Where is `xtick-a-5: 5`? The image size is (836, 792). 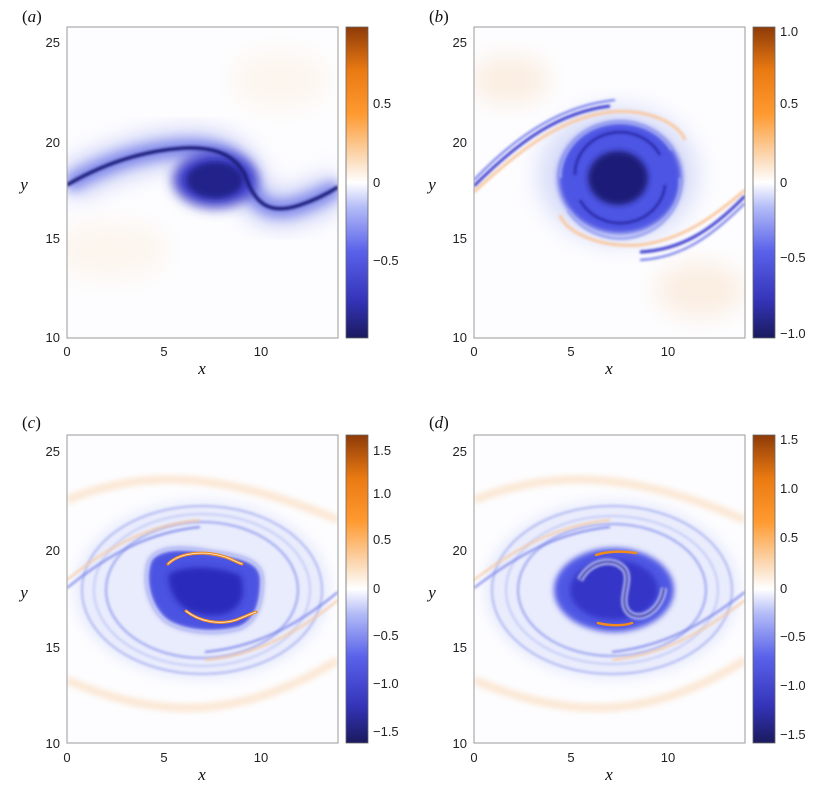 xtick-a-5: 5 is located at coordinates (163, 351).